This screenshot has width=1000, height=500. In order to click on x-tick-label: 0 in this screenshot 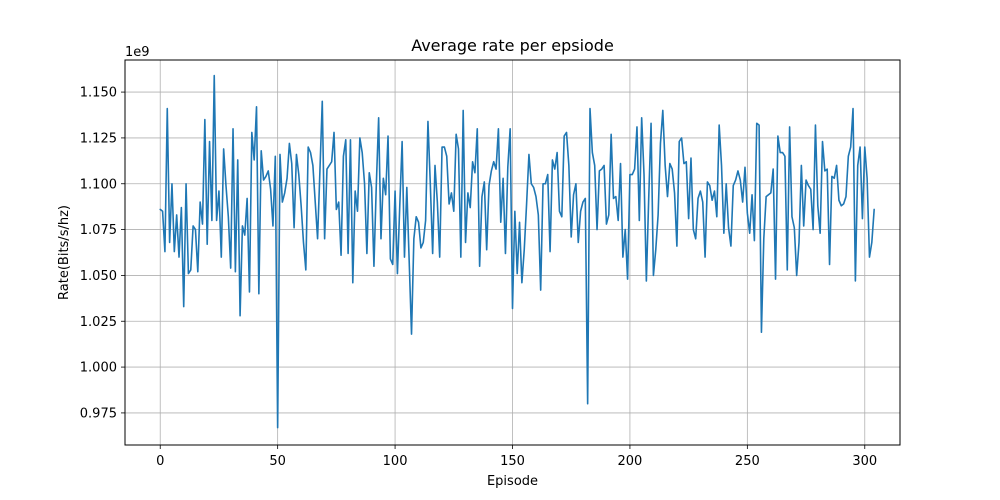, I will do `click(160, 461)`.